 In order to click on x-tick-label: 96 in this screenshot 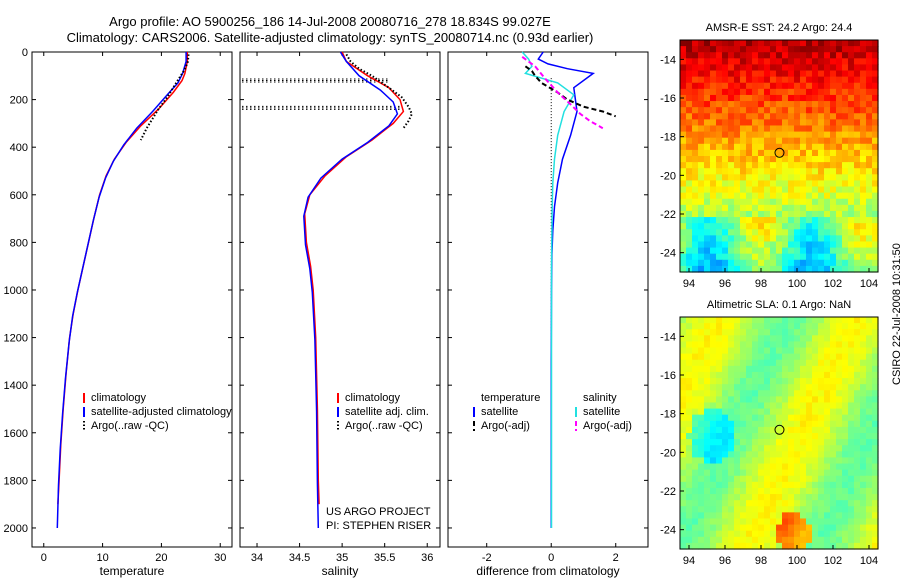, I will do `click(725, 561)`.